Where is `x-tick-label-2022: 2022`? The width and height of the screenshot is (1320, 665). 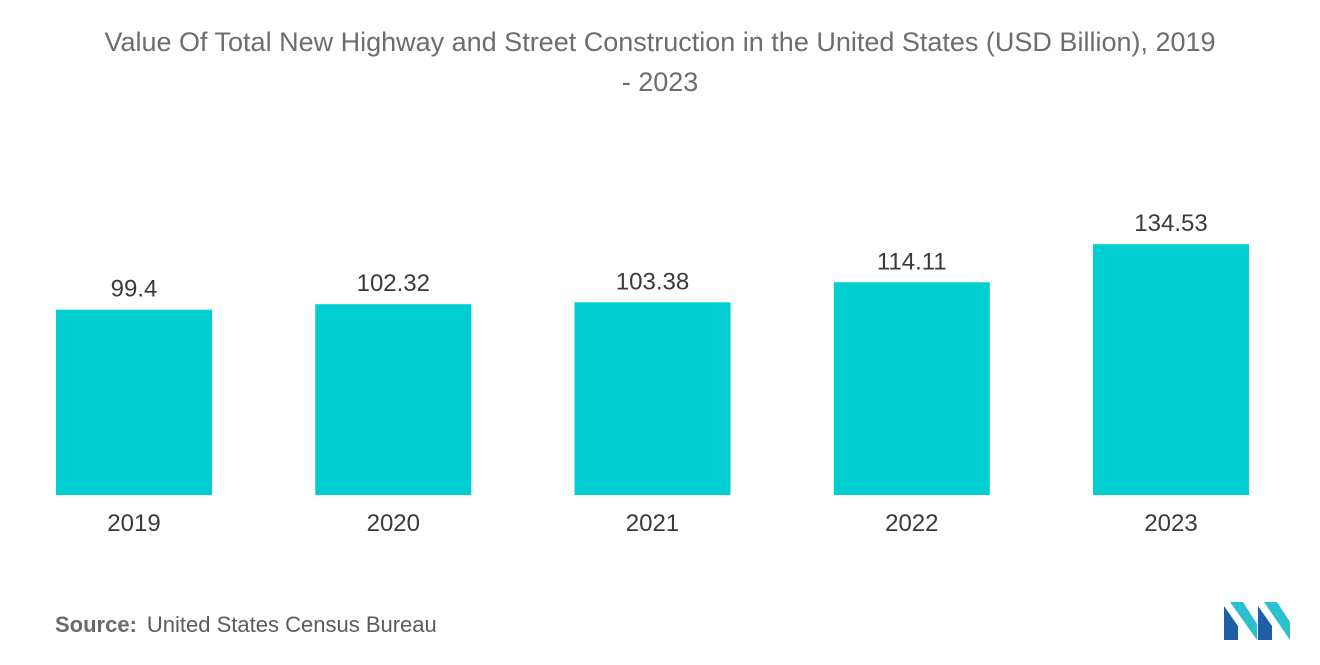
x-tick-label-2022: 2022 is located at coordinates (911, 523).